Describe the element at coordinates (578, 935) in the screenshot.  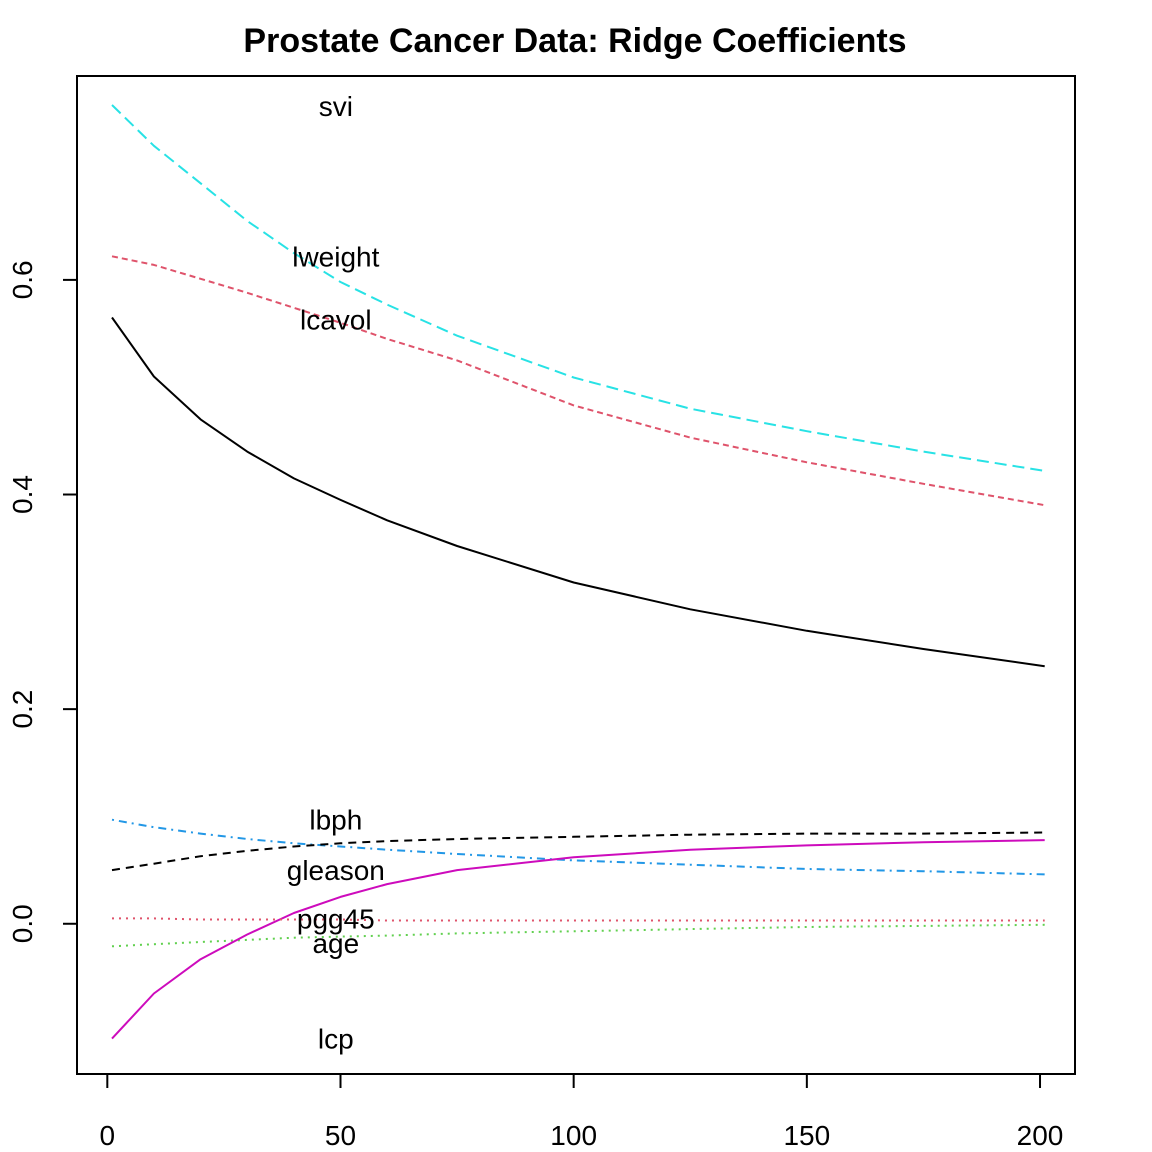
I see `series-line-age` at that location.